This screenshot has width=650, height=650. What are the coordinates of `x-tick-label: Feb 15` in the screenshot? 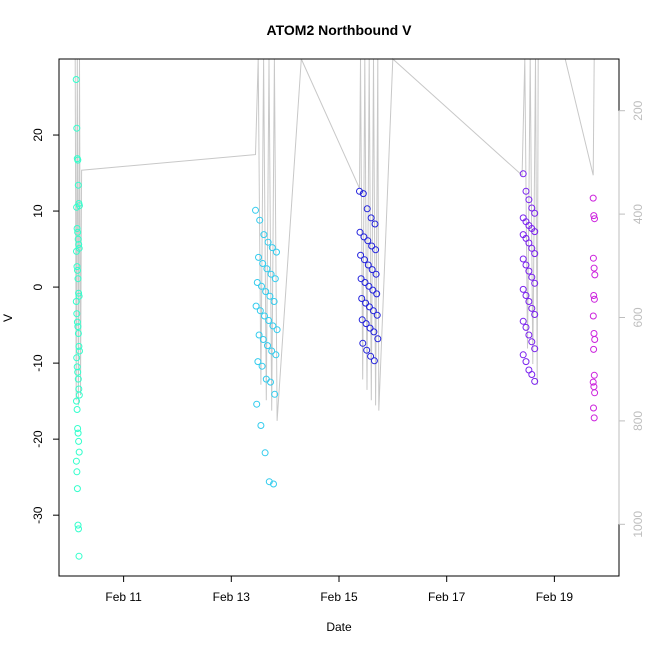 It's located at (339, 597).